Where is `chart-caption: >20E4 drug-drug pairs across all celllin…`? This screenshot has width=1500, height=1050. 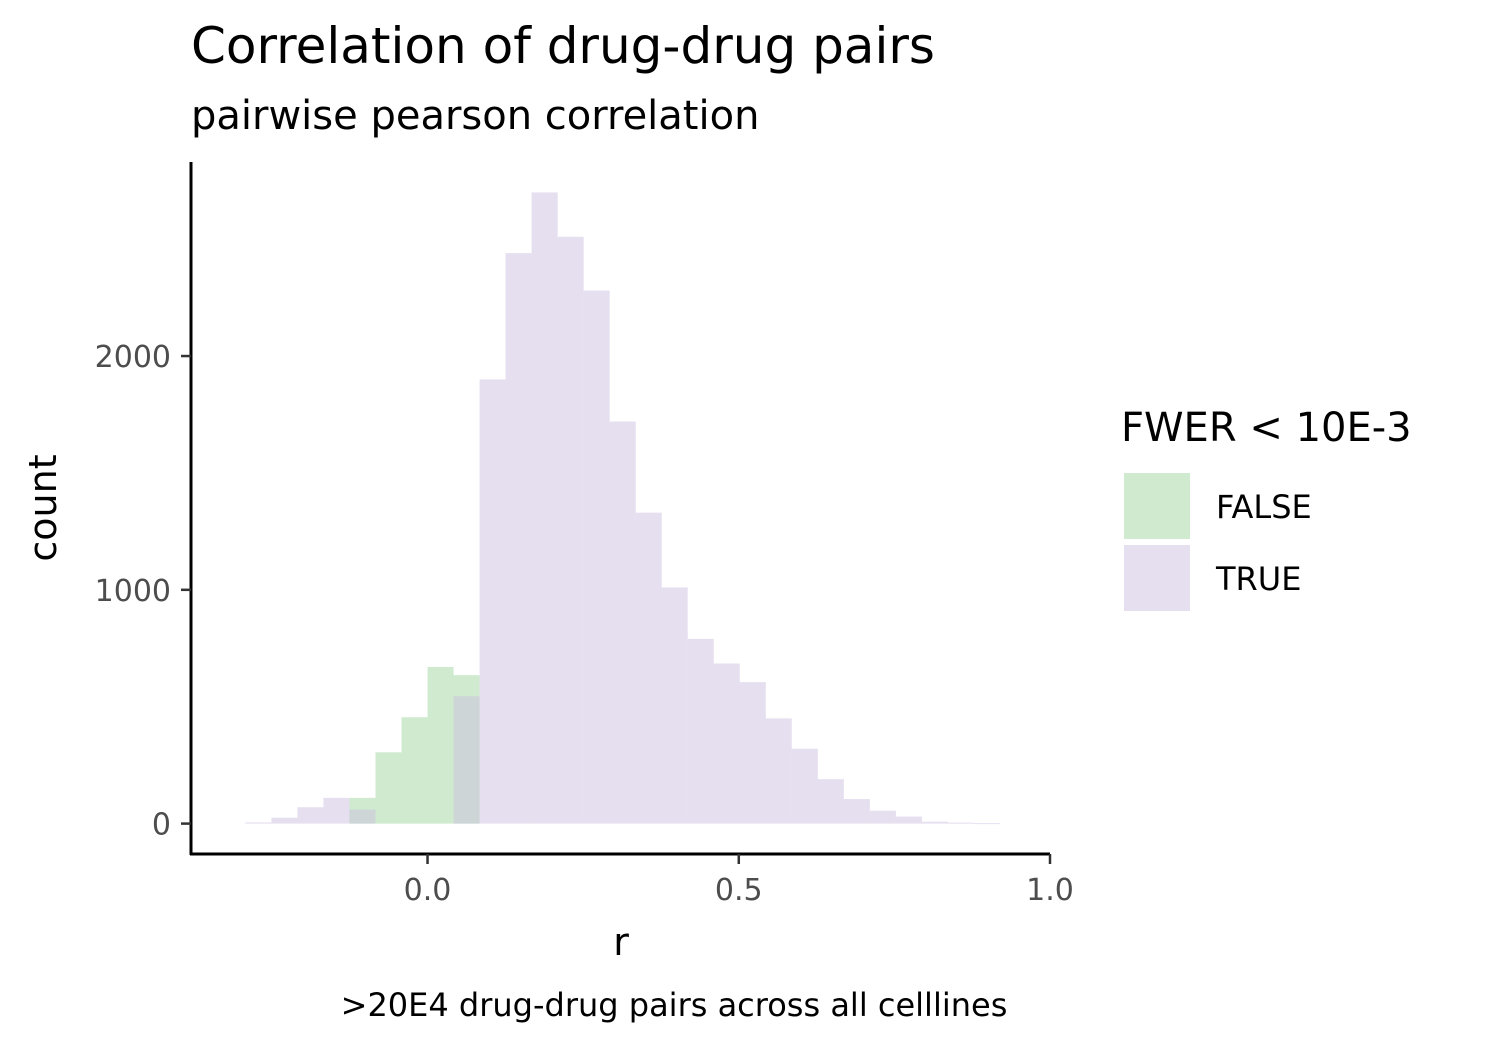 chart-caption: >20E4 drug-drug pairs across all celllin… is located at coordinates (674, 1005).